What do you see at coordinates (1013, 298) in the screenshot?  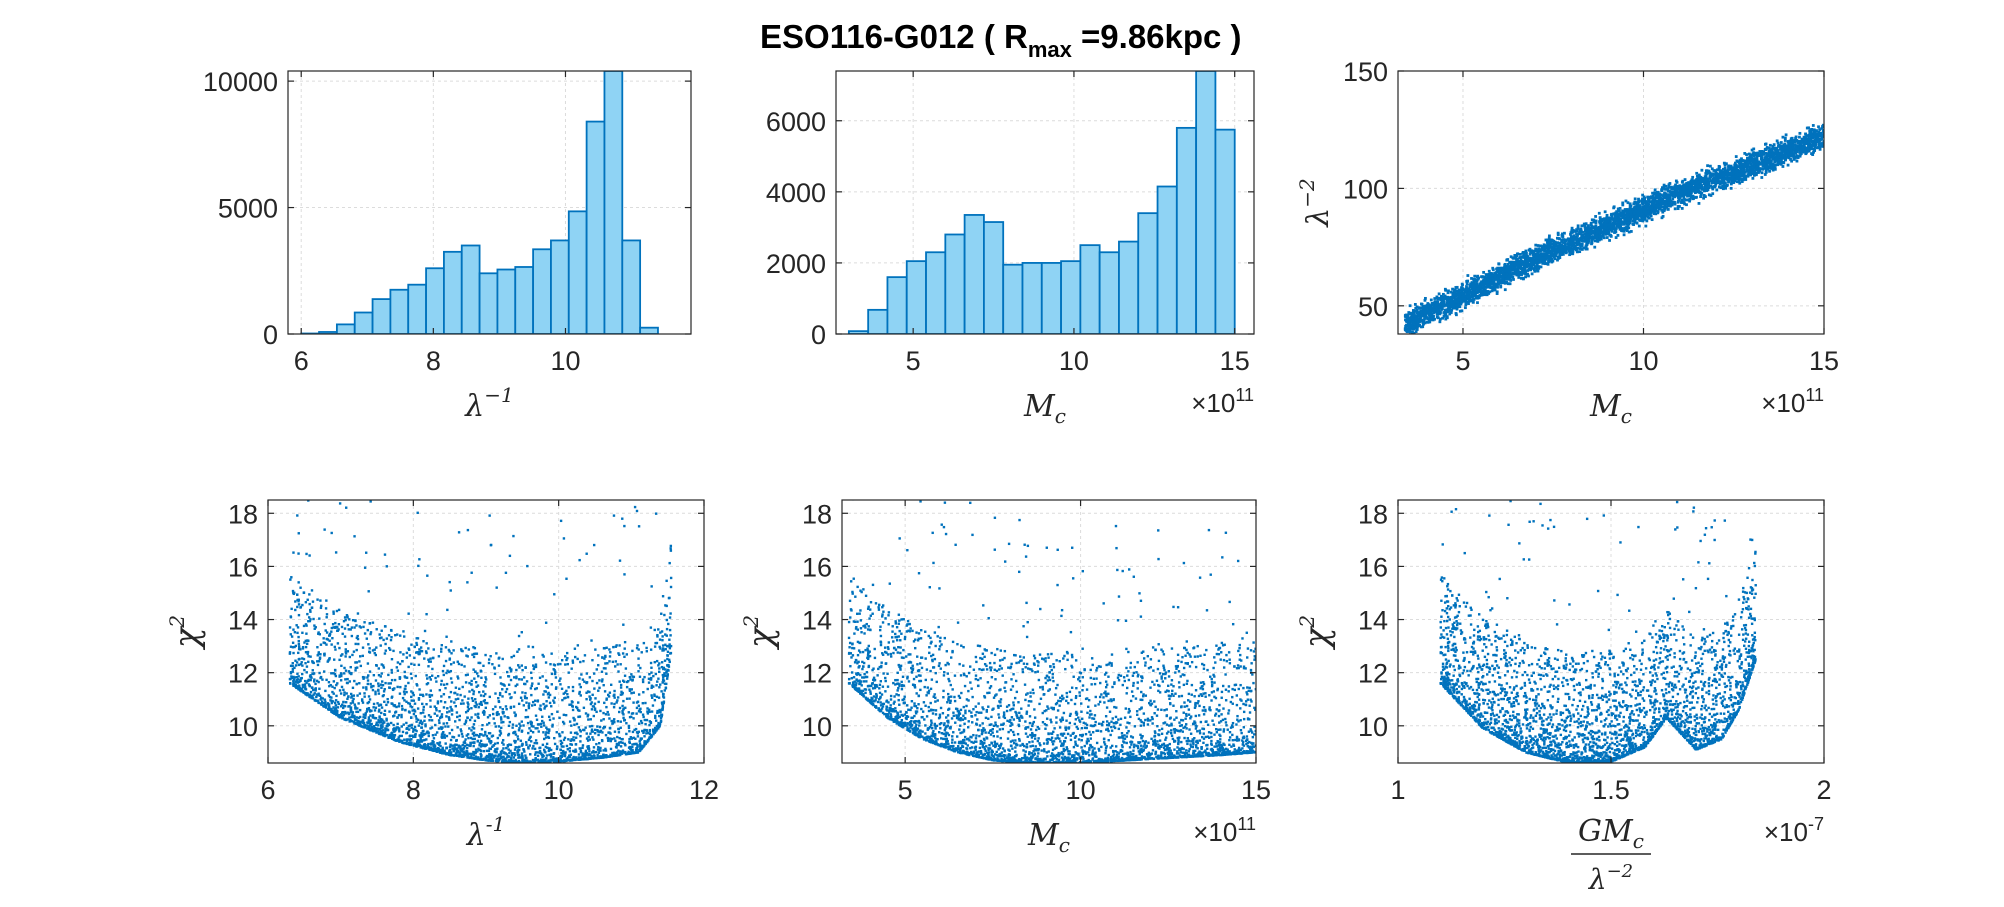 I see `histogram-bar` at bounding box center [1013, 298].